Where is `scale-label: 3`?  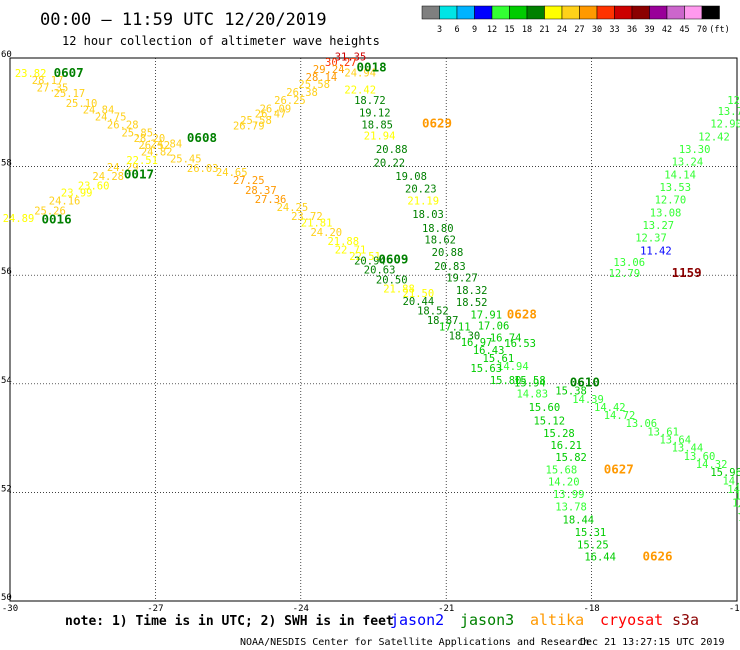 scale-label: 3 is located at coordinates (439, 30).